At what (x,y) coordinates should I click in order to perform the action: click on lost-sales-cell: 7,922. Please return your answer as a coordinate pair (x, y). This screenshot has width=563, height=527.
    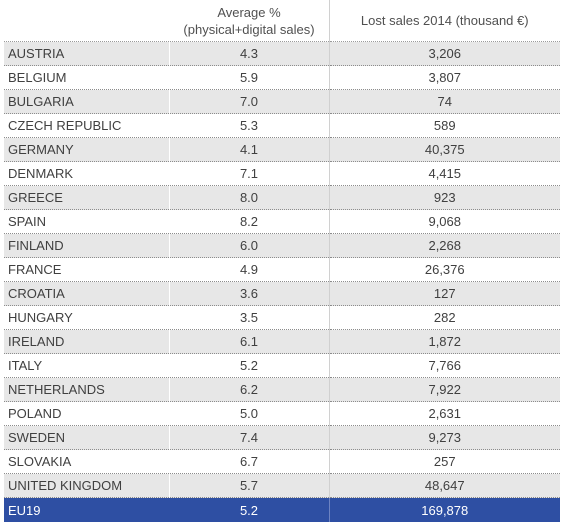
    Looking at the image, I should click on (444, 389).